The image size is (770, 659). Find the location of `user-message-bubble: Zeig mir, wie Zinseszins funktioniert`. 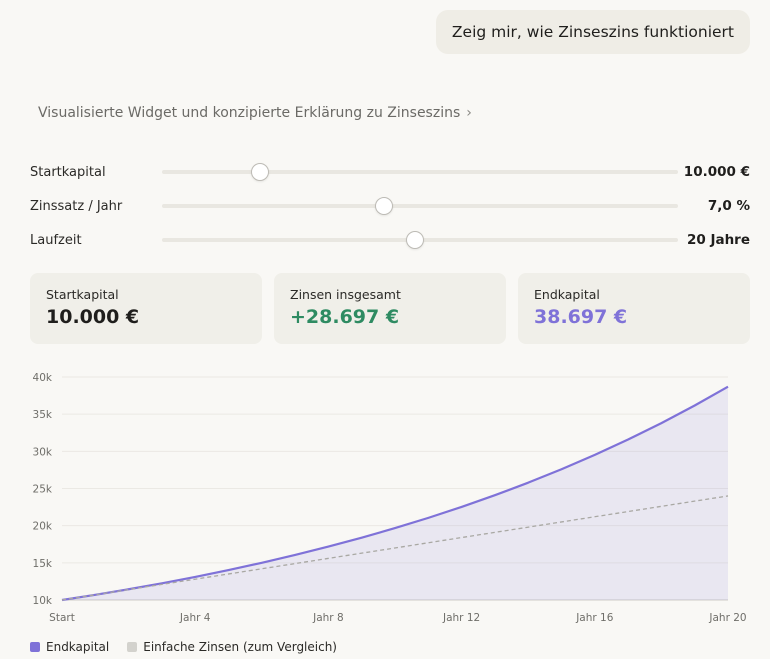

user-message-bubble: Zeig mir, wie Zinseszins funktioniert is located at coordinates (592, 32).